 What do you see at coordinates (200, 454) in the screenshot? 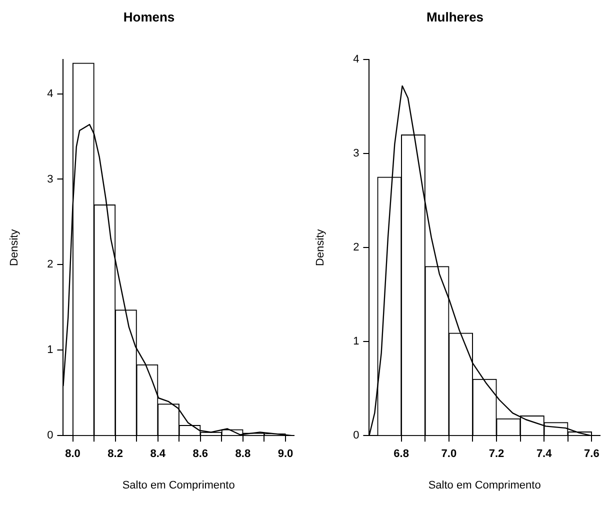
I see `x-tick-label: 8.6` at bounding box center [200, 454].